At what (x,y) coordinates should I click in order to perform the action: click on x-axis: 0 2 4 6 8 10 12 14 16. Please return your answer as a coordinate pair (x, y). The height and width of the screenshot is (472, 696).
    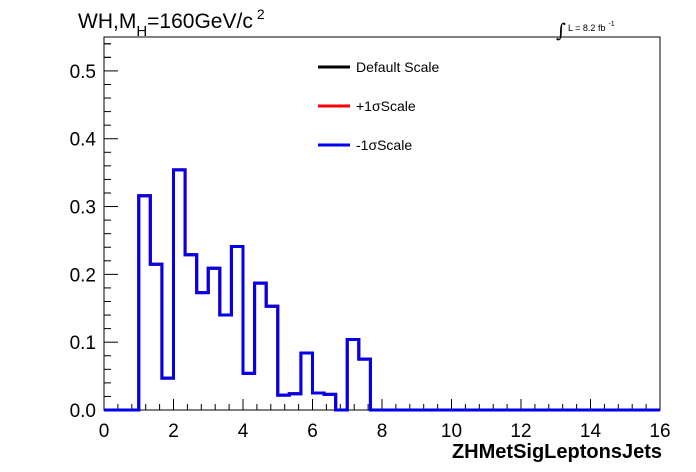
    Looking at the image, I should click on (385, 420).